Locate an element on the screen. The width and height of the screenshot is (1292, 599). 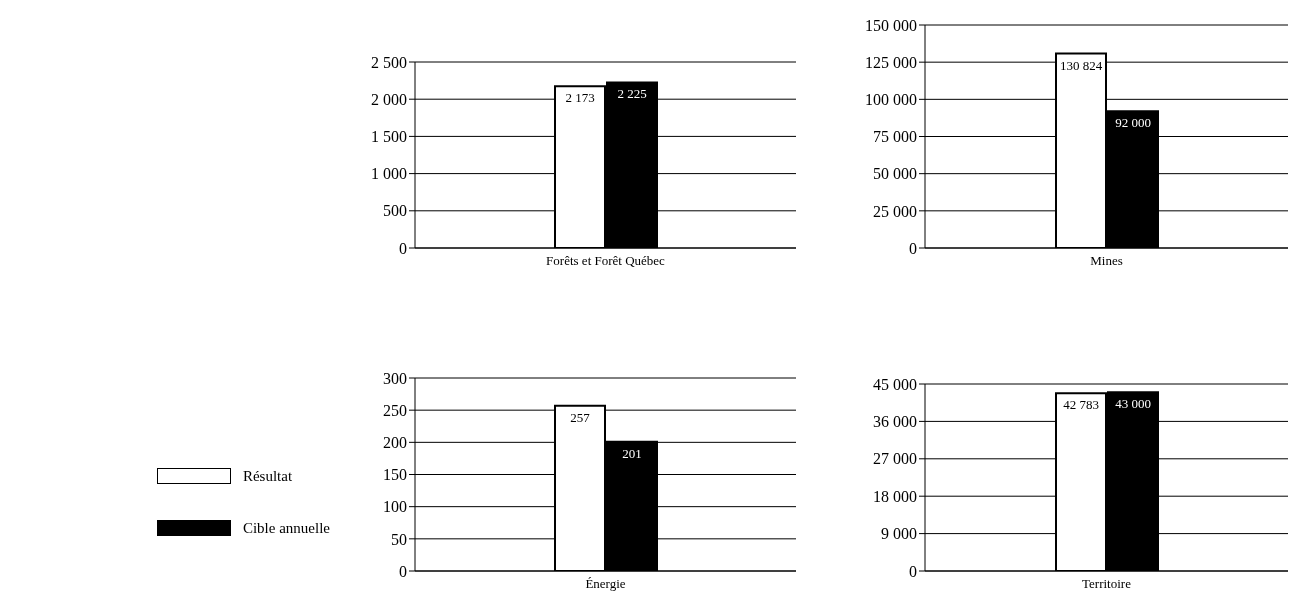
y-tick-label: 100 000 is located at coordinates (891, 100).